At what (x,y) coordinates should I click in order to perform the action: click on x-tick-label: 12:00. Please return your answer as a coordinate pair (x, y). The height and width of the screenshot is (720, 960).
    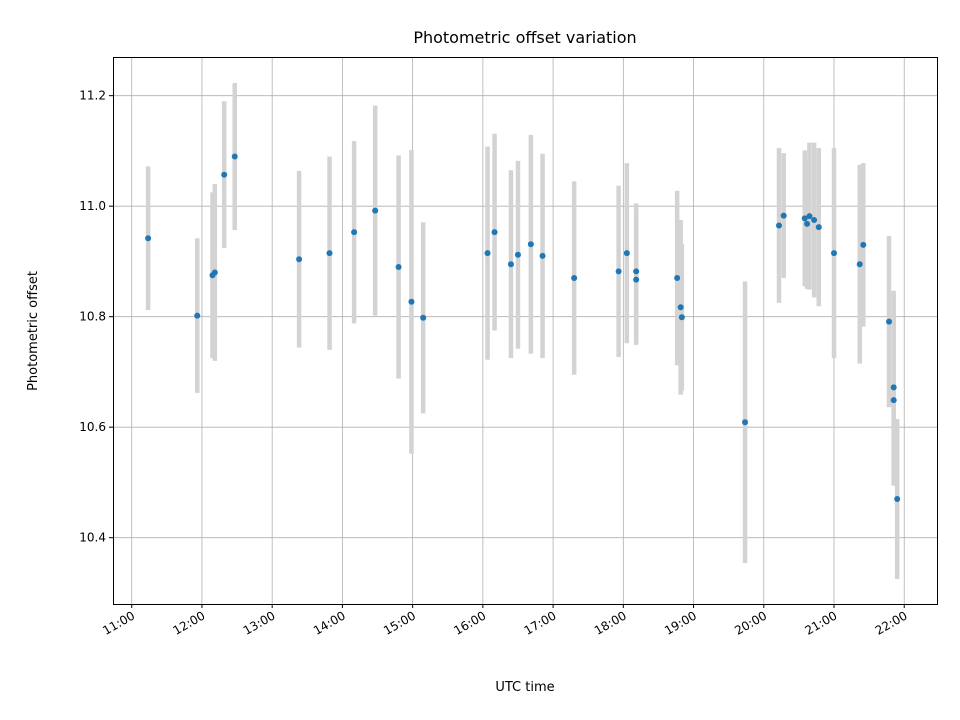
    Looking at the image, I should click on (188, 622).